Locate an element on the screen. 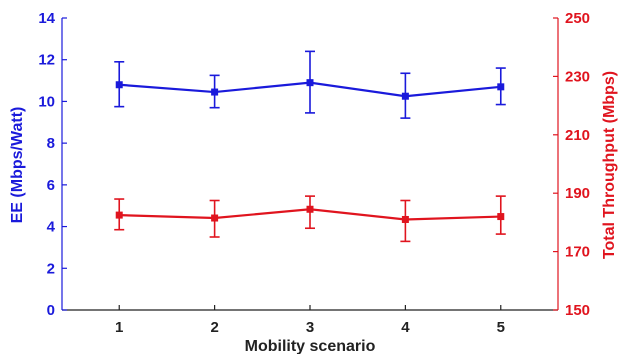  right-y-tick-label: 150 is located at coordinates (577, 310).